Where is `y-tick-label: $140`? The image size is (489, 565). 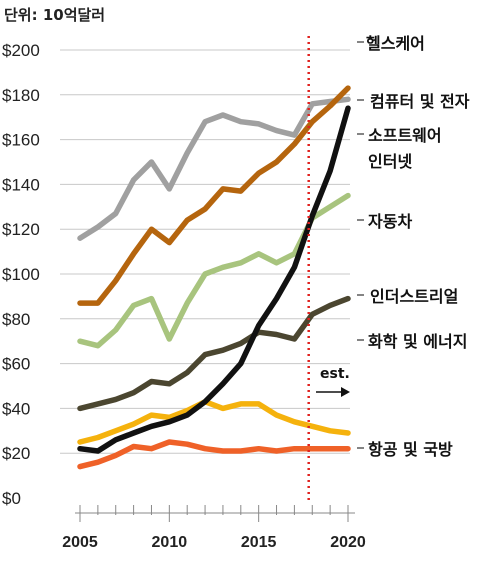 y-tick-label: $140 is located at coordinates (21, 184).